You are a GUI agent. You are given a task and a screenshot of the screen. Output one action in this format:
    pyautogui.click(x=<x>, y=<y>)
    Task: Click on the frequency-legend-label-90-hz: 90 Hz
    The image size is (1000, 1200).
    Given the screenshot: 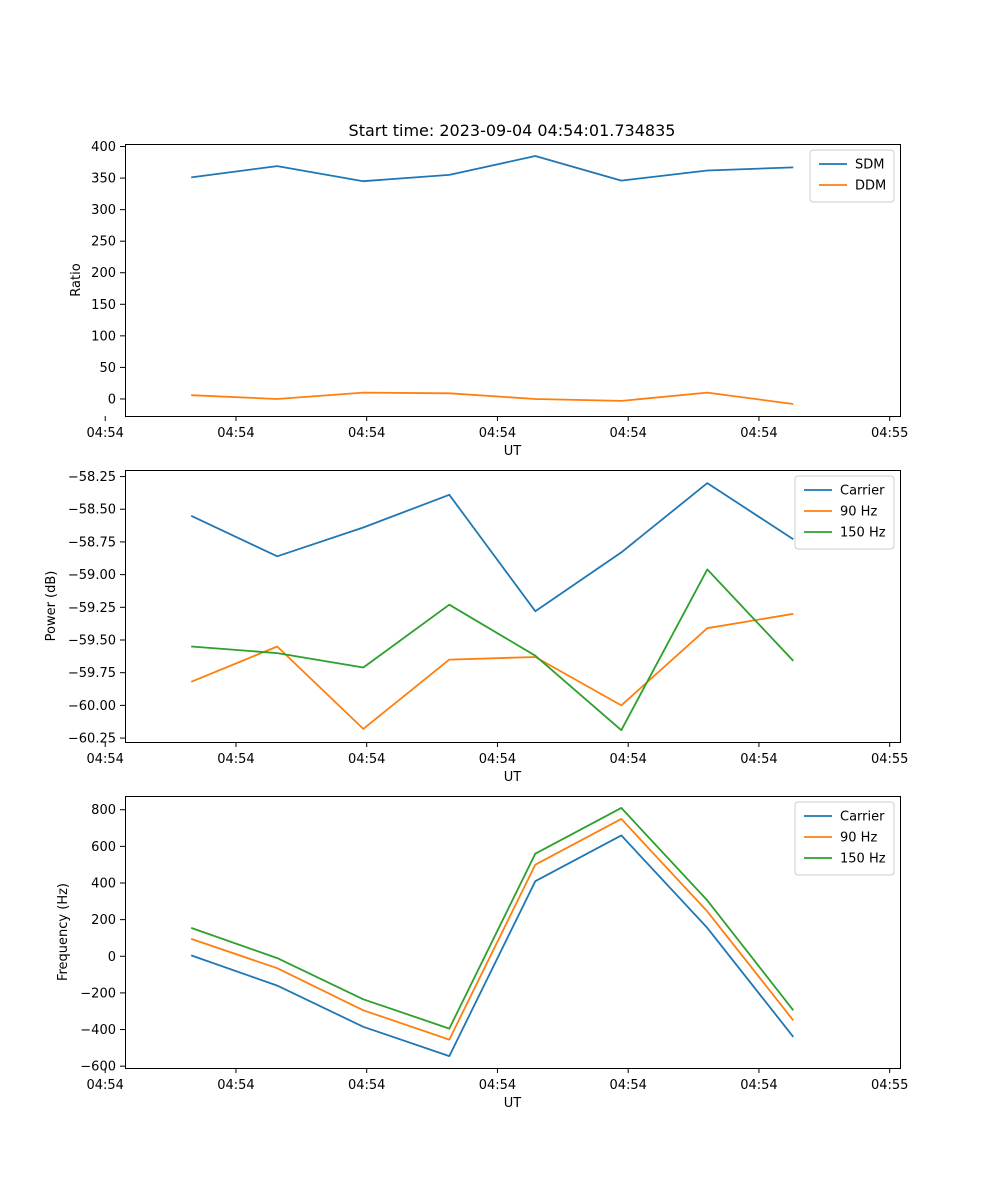 What is the action you would take?
    pyautogui.click(x=858, y=838)
    